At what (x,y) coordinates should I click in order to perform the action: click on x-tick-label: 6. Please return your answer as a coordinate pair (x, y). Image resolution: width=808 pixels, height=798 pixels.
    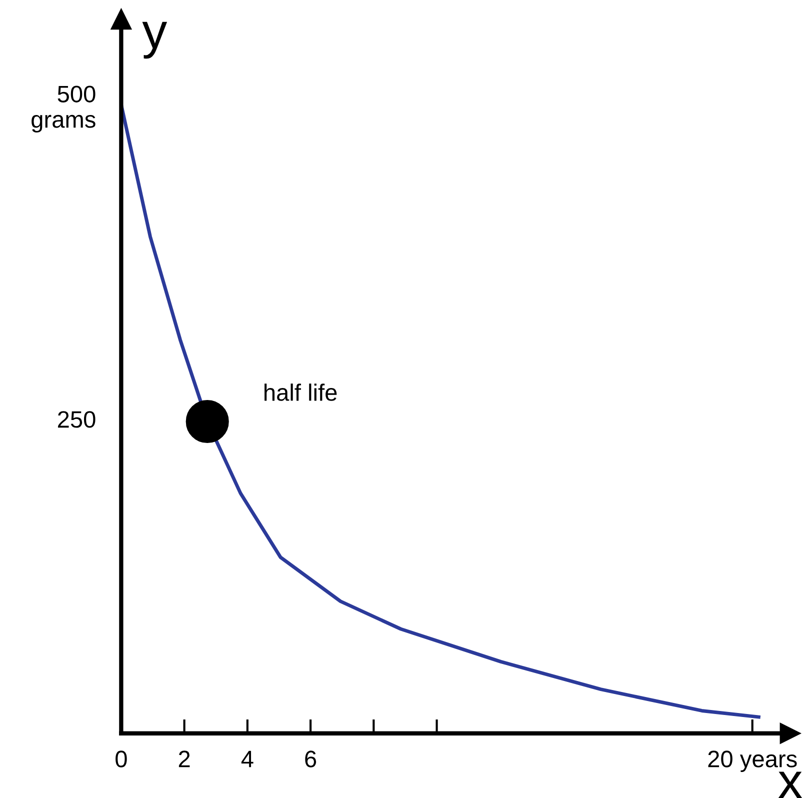
    Looking at the image, I should click on (310, 759).